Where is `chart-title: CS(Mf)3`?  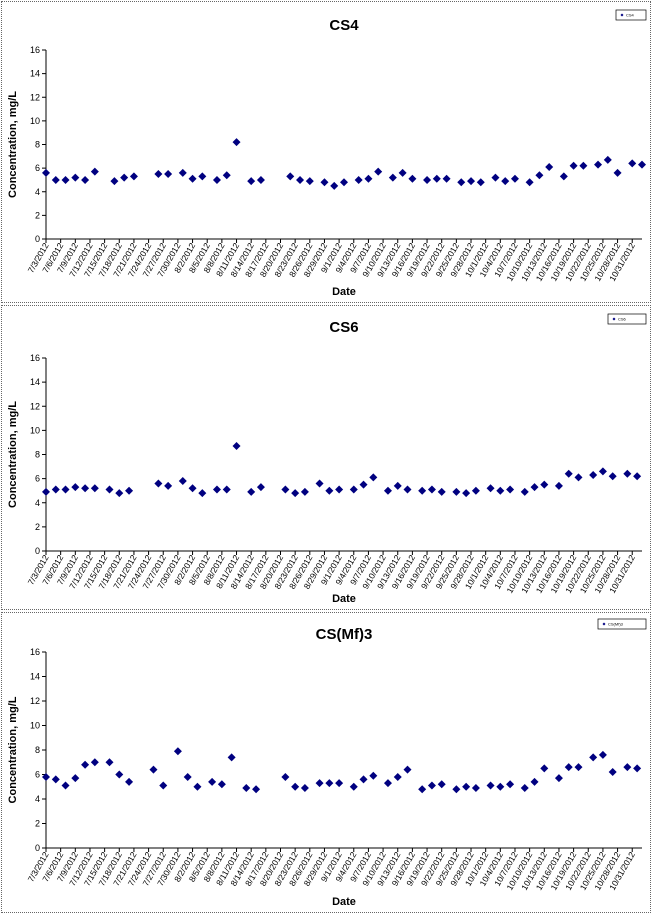 chart-title: CS(Mf)3 is located at coordinates (344, 634).